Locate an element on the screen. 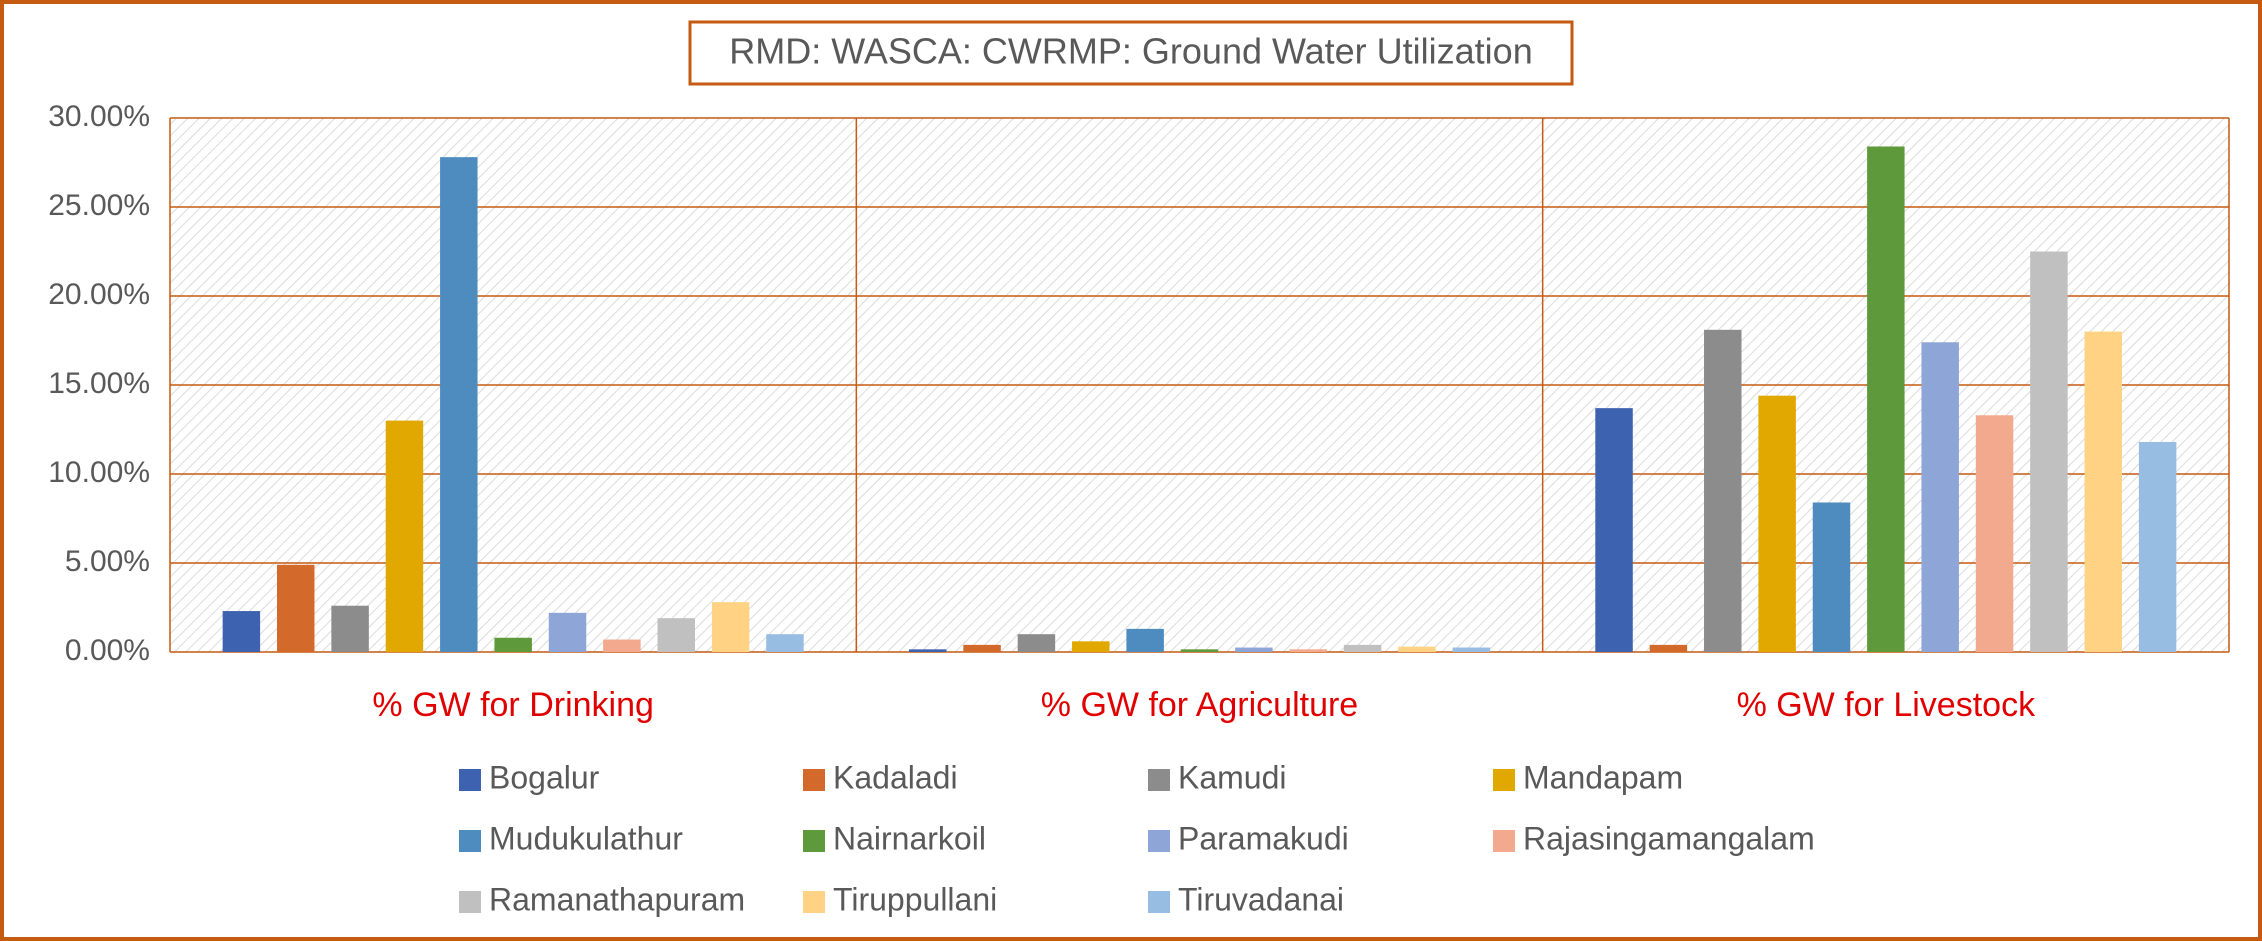 This screenshot has width=2262, height=941. legend-label: Tiruvadanai is located at coordinates (1261, 899).